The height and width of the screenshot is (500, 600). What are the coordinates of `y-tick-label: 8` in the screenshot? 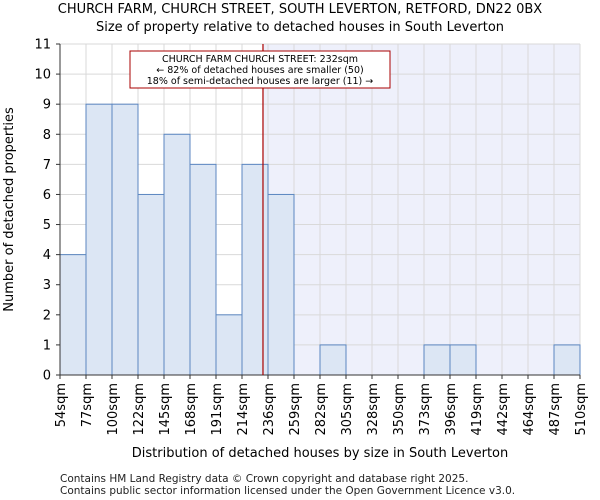 It's located at (47, 135).